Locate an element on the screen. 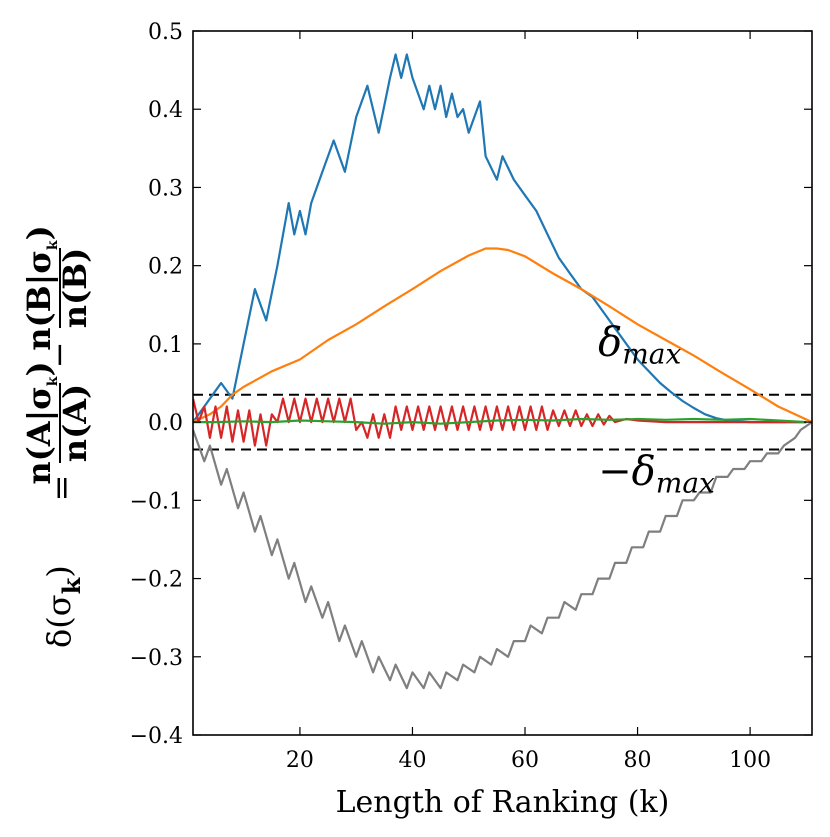 Image resolution: width=830 pixels, height=837 pixels. y-tick-label: −0.2 is located at coordinates (156, 580).